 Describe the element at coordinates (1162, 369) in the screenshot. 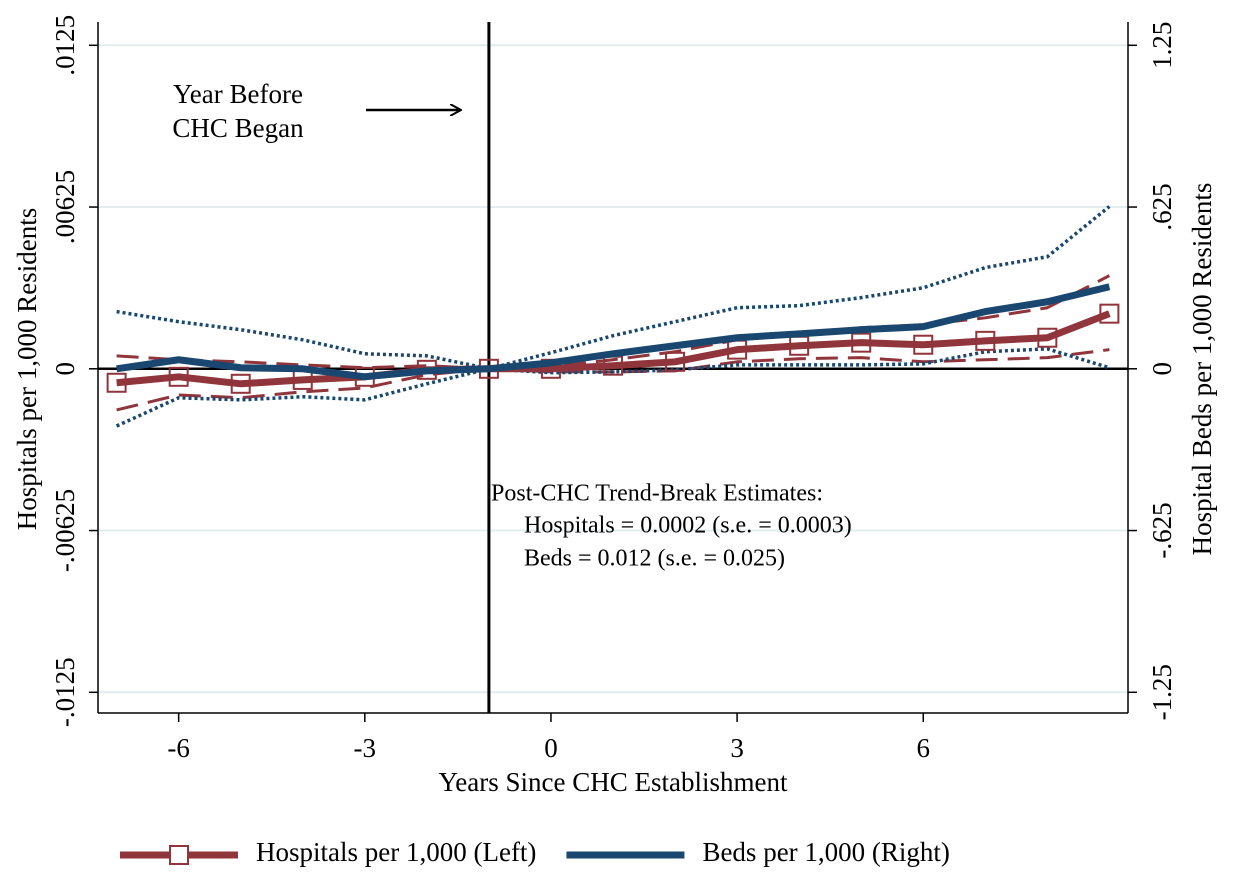

I see `y2-tick-label: 0` at that location.